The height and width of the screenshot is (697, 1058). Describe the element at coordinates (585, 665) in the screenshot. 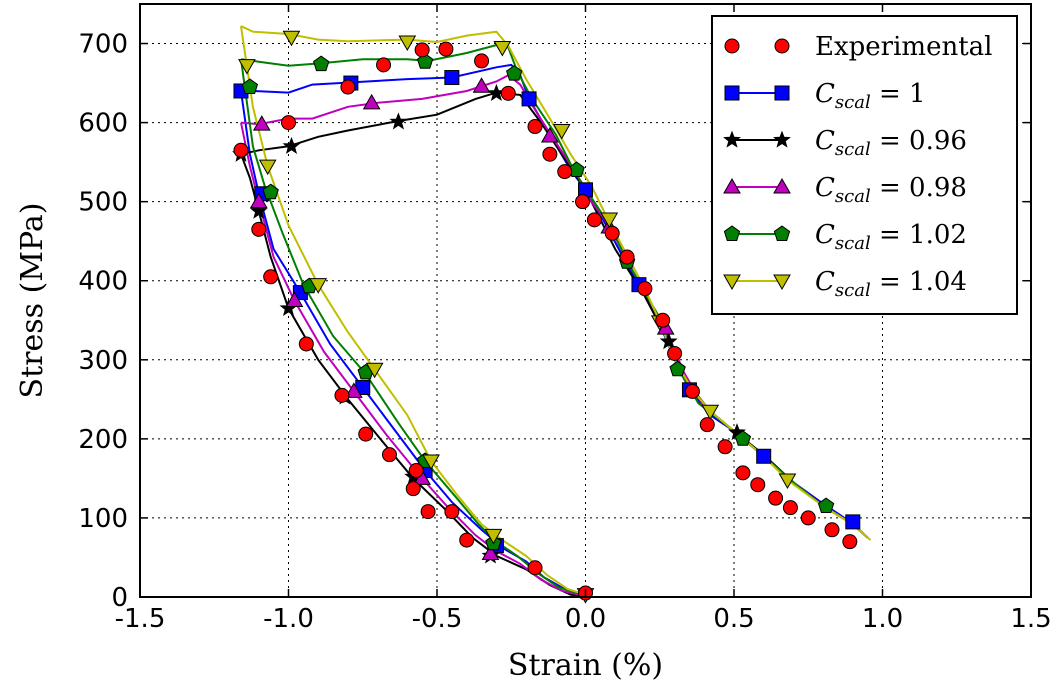

I see `x-axis-label: Strain (%)` at that location.